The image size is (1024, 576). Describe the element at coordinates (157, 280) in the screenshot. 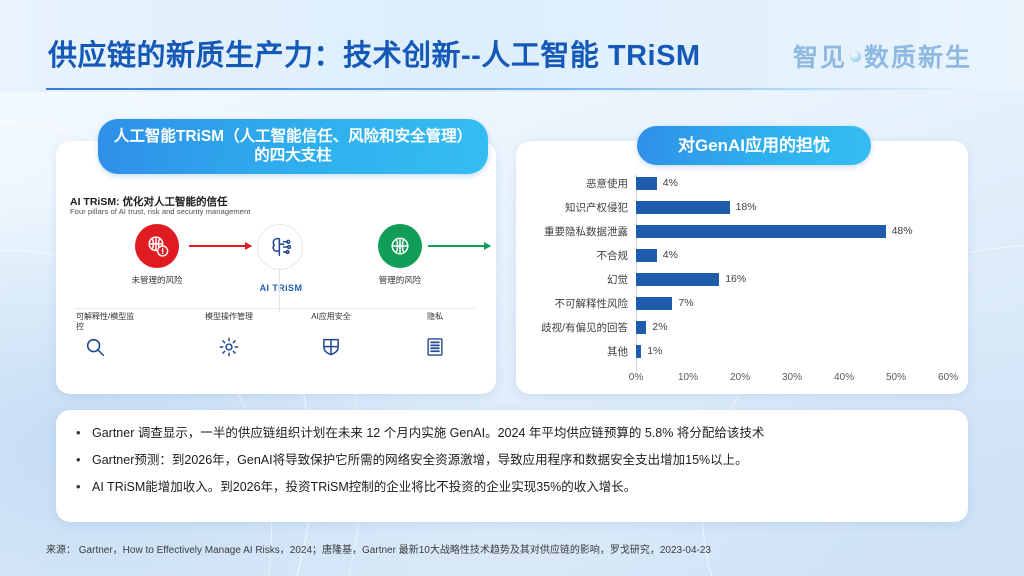

I see `left-node-label: 未管理的风险` at that location.